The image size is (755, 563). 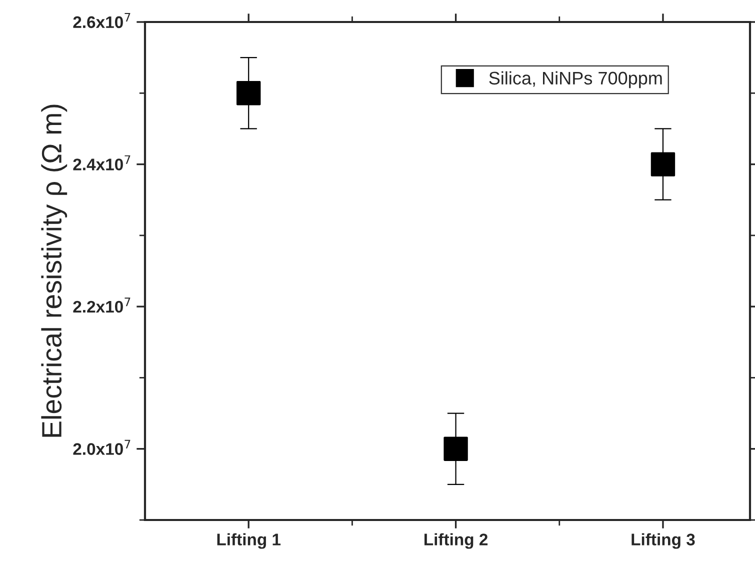 I want to click on y-tick-label: 2.6x10$^{7}$, so click(x=101, y=20).